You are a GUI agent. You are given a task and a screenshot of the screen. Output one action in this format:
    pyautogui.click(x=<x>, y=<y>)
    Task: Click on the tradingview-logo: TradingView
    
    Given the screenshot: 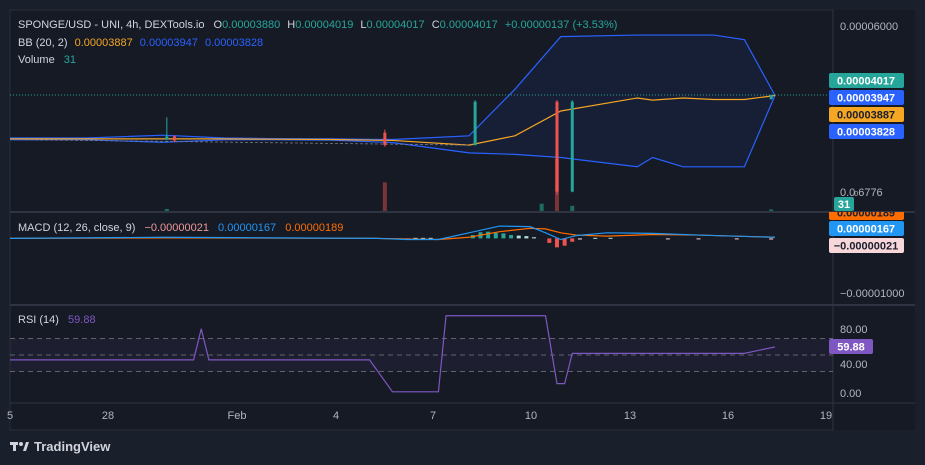 What is the action you would take?
    pyautogui.click(x=60, y=446)
    